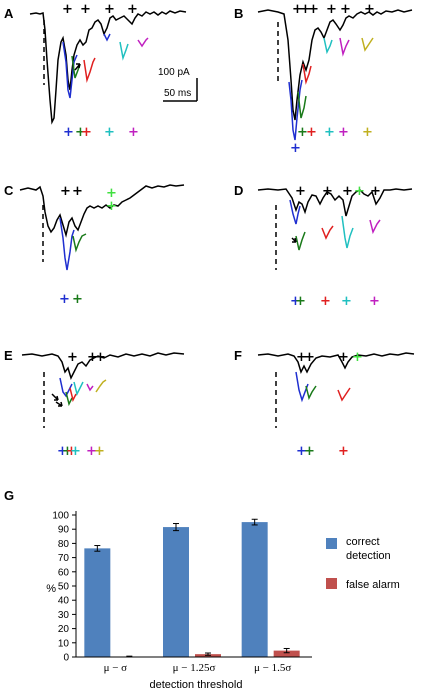 The height and width of the screenshot is (693, 429). Describe the element at coordinates (85, 9) in the screenshot. I see `plus-top-a2: +` at that location.